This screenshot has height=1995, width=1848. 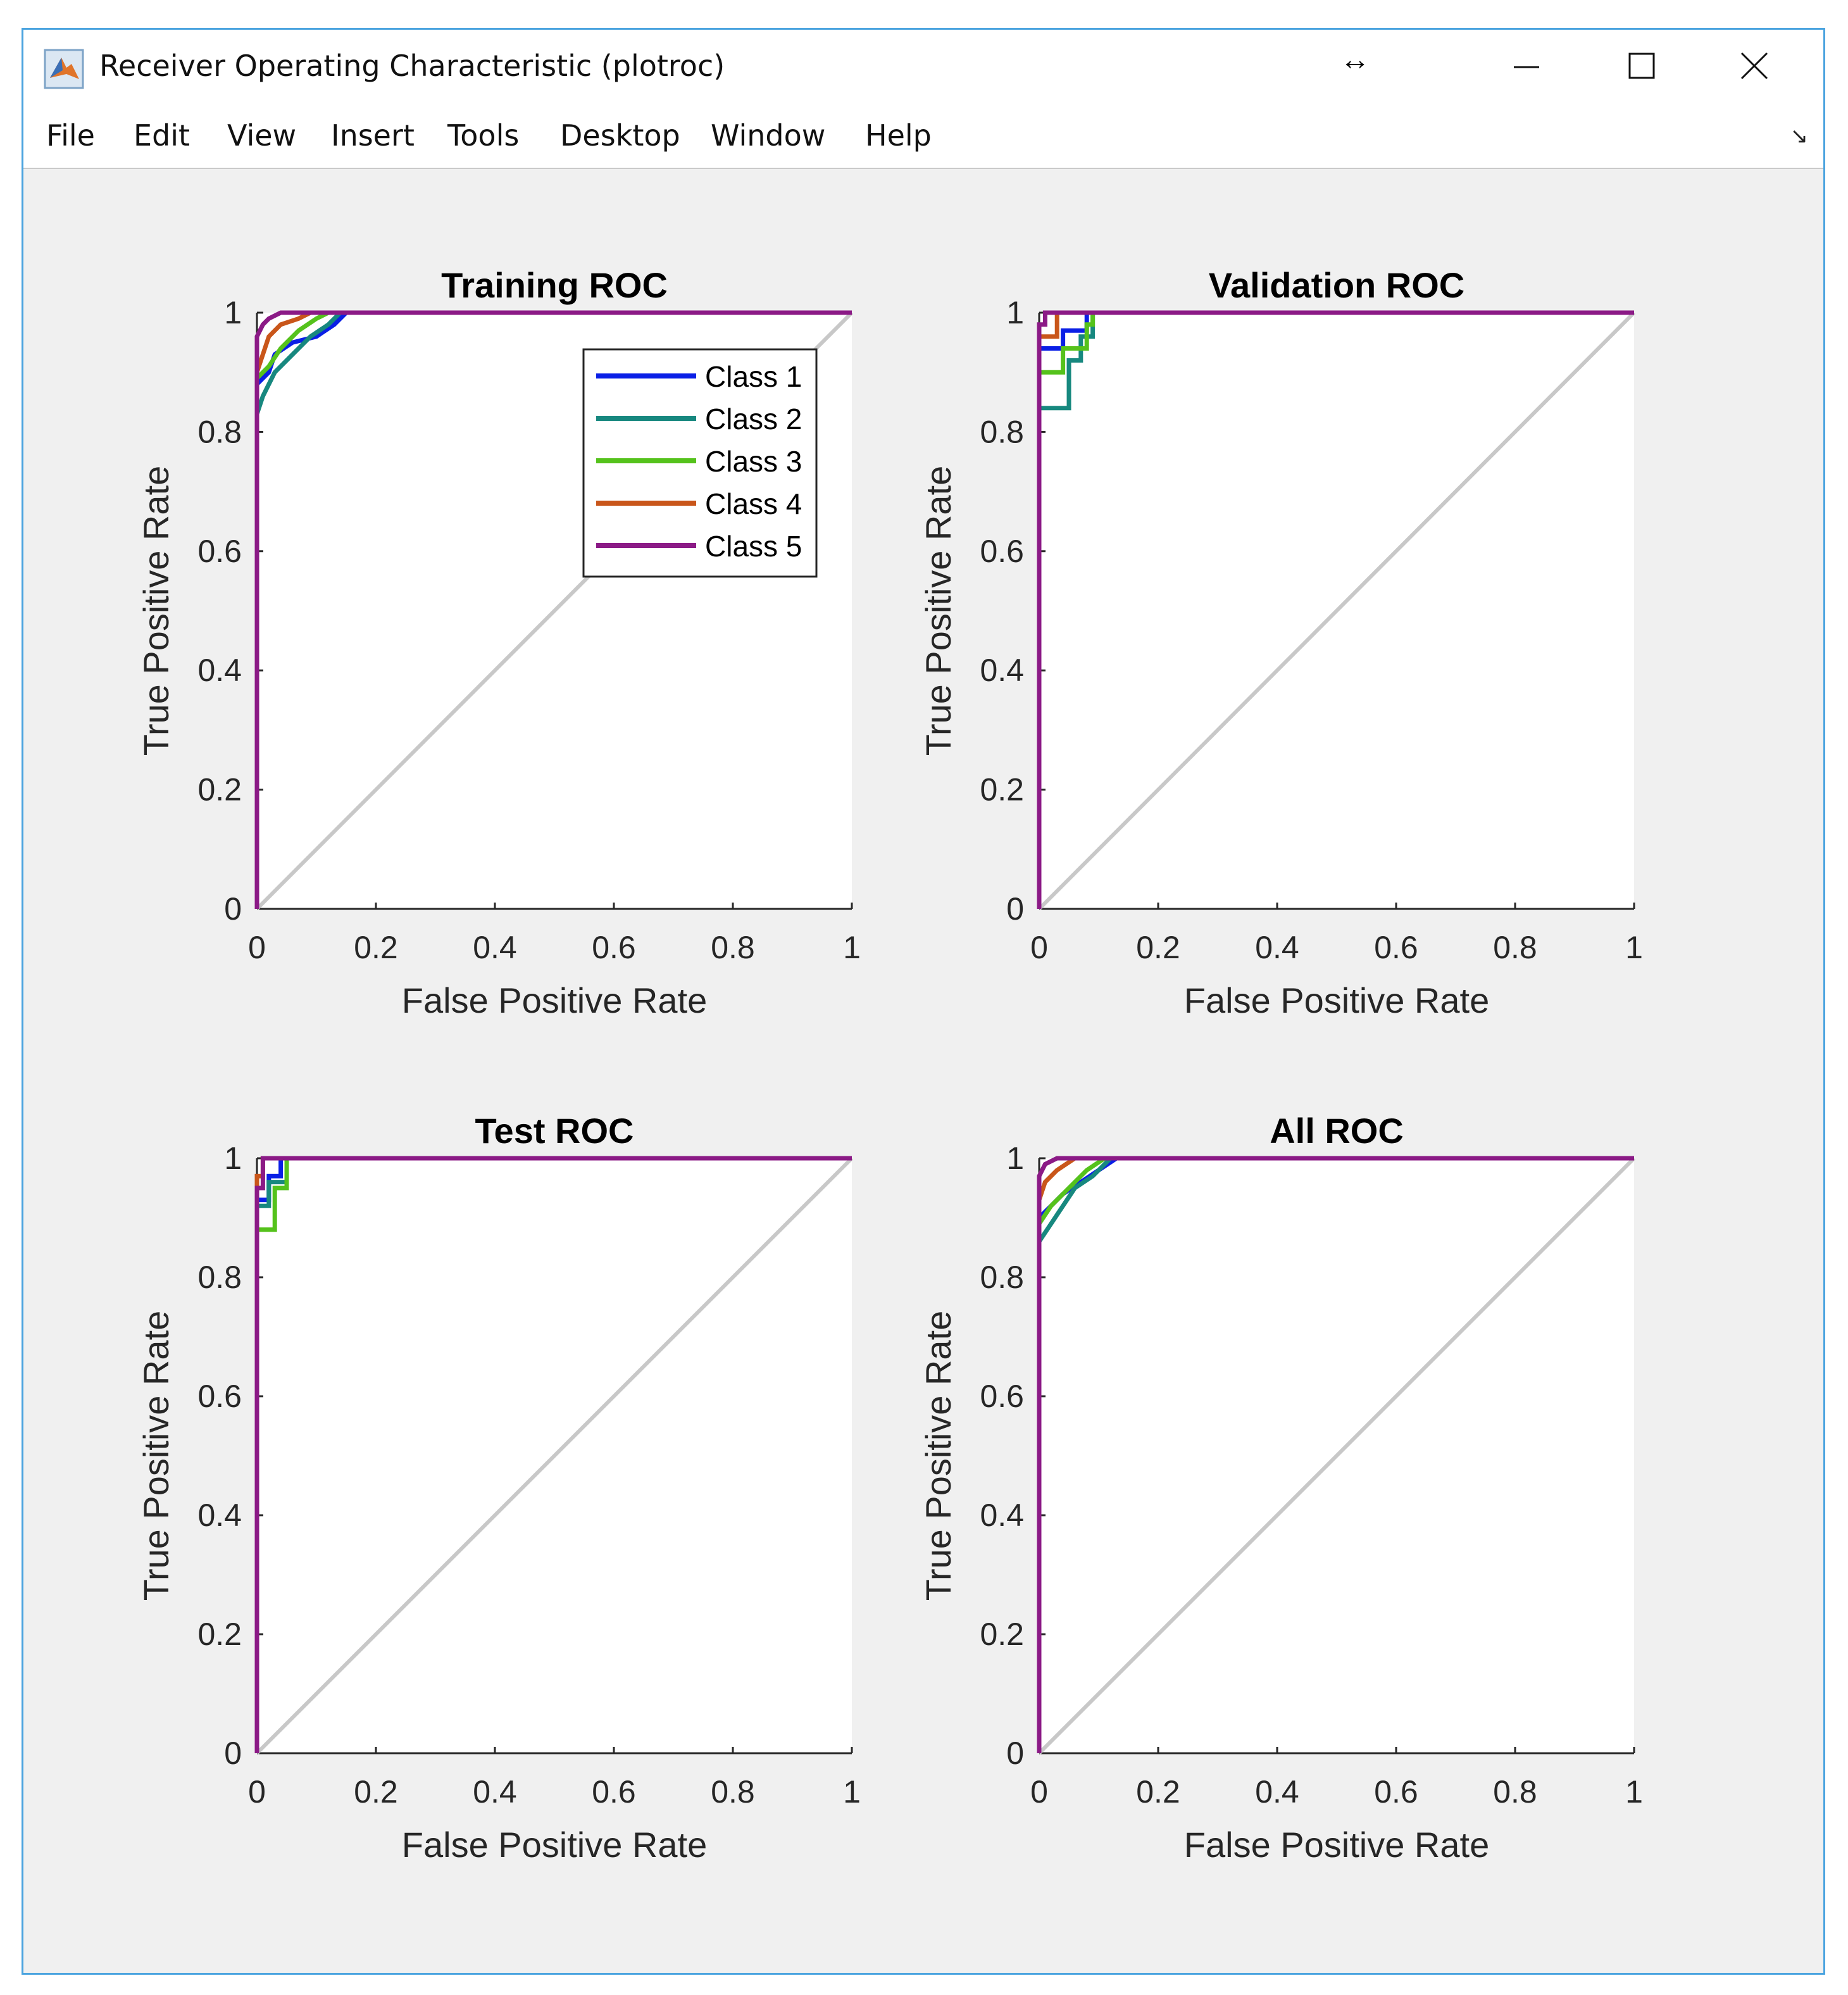 I want to click on legend-label-class-3: Class 3, so click(x=753, y=461).